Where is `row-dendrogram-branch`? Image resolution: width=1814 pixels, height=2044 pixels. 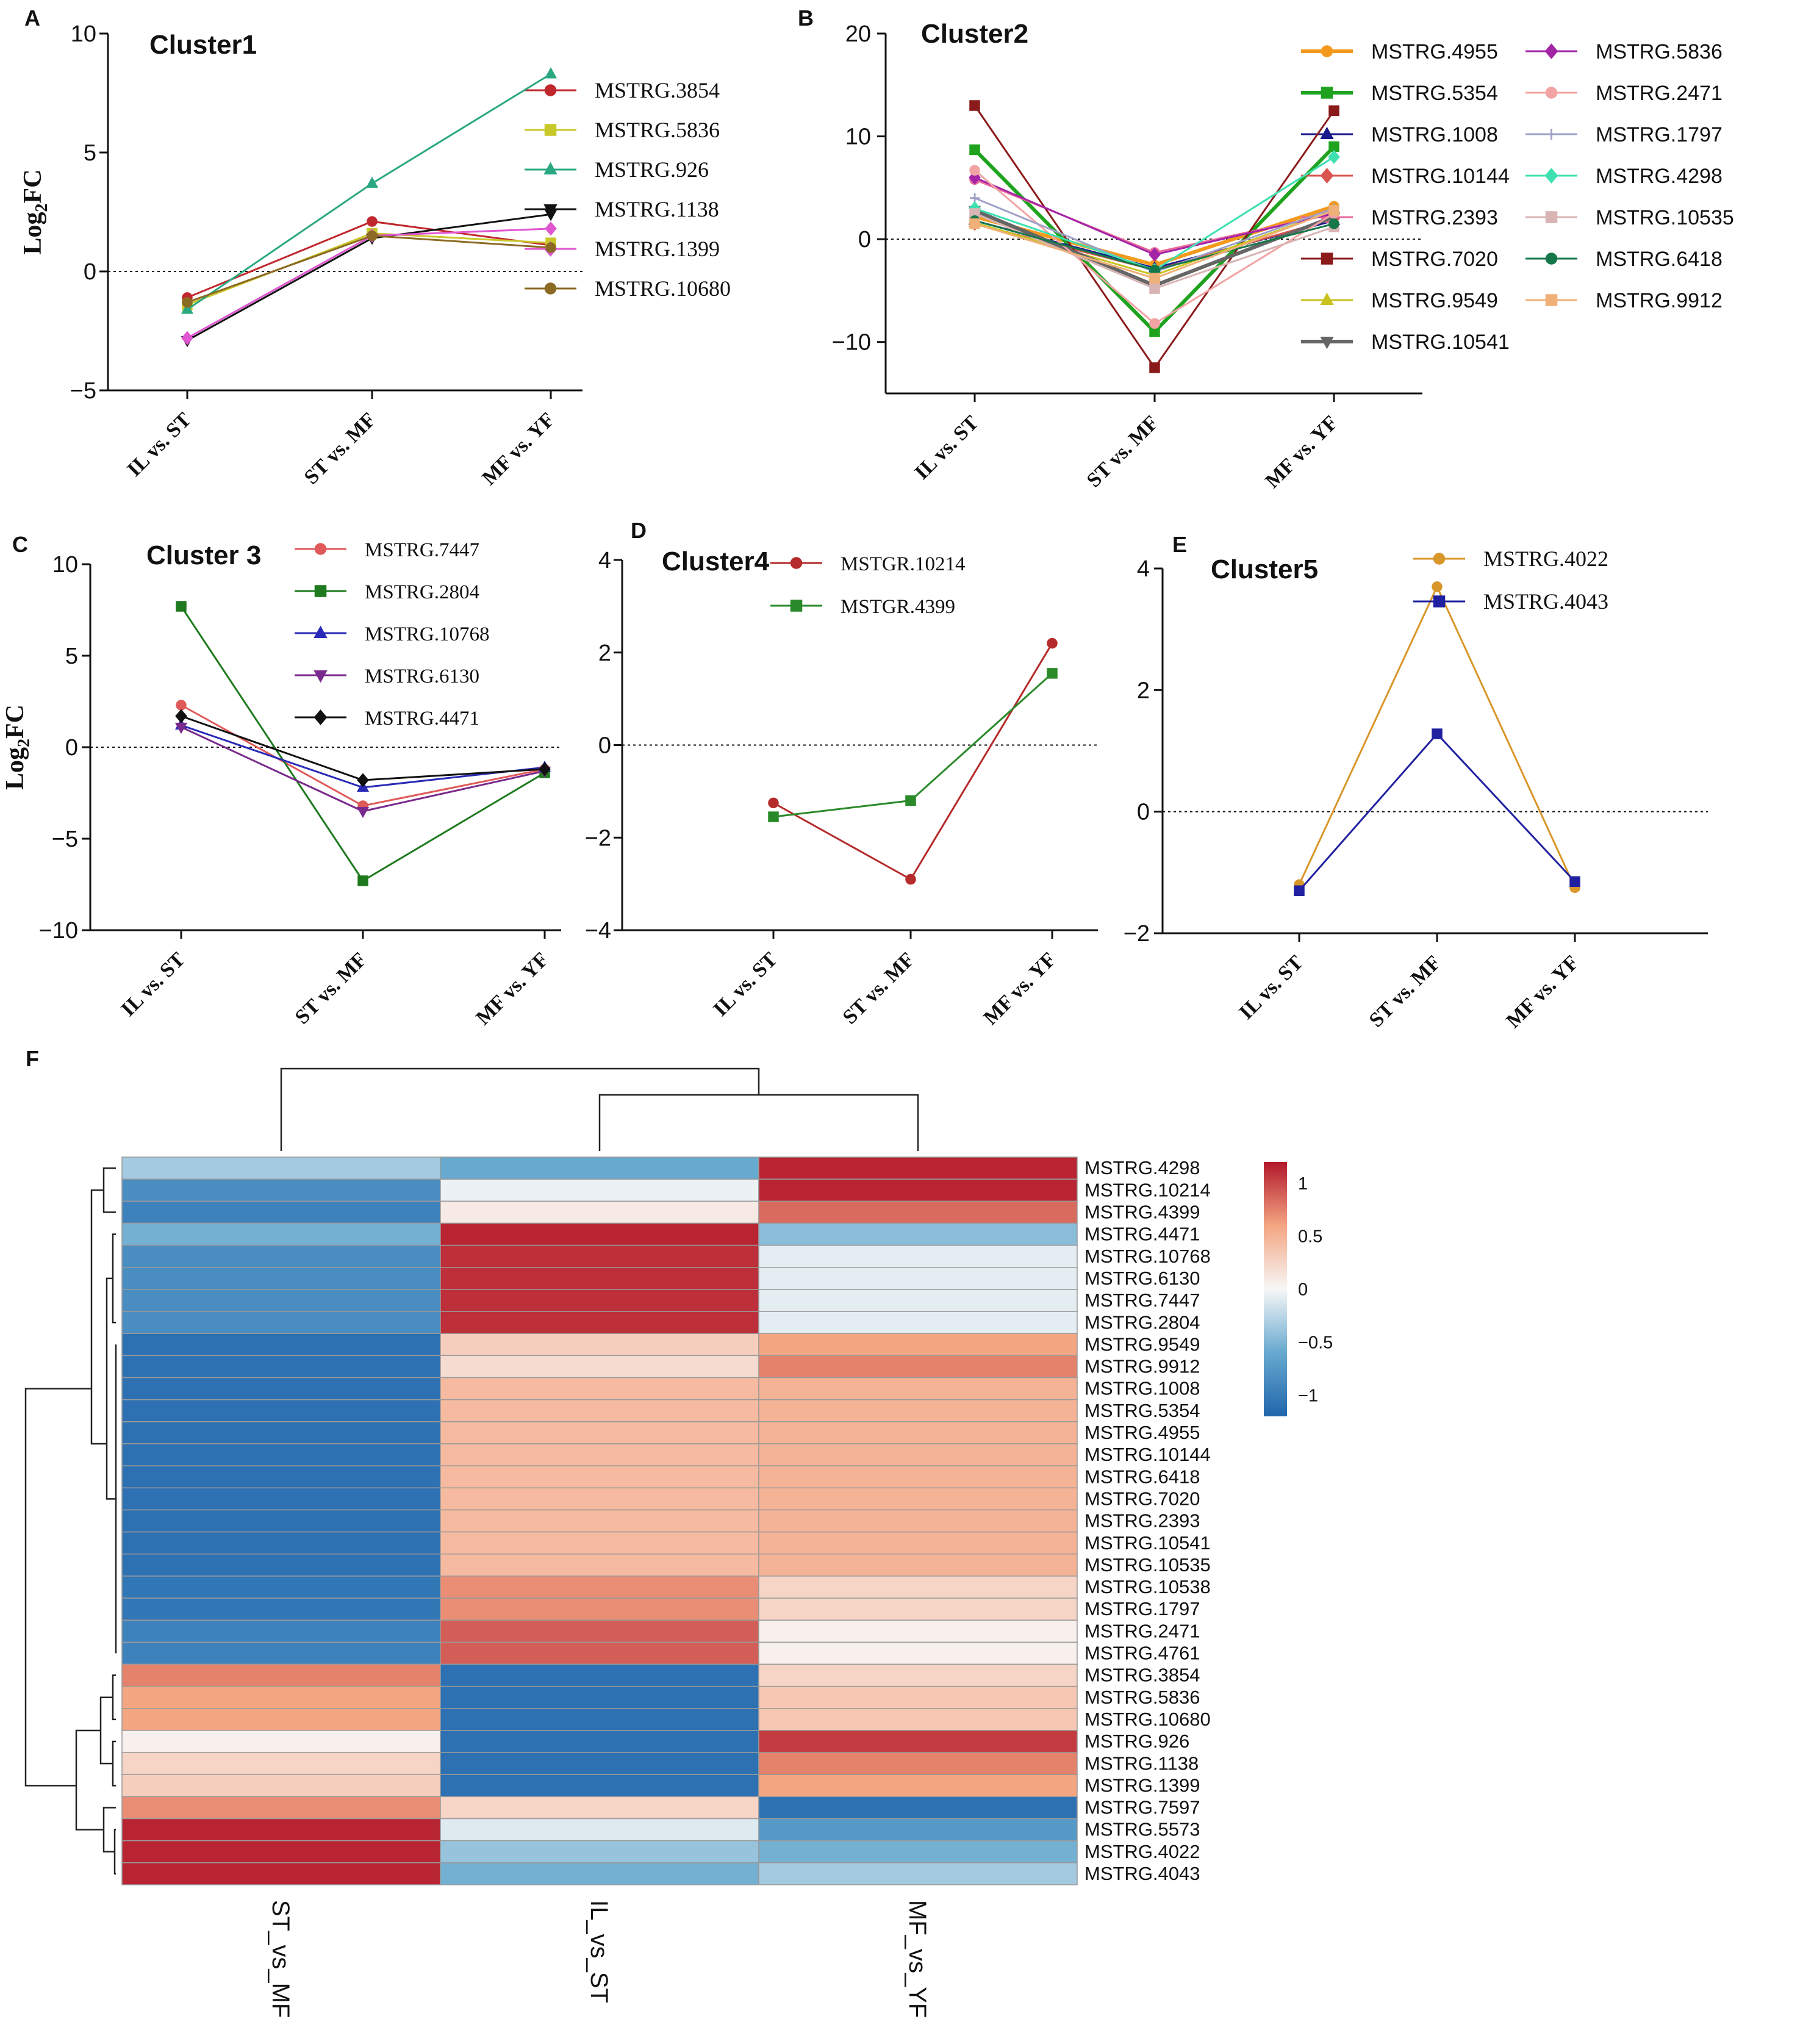 row-dendrogram-branch is located at coordinates (58, 1587).